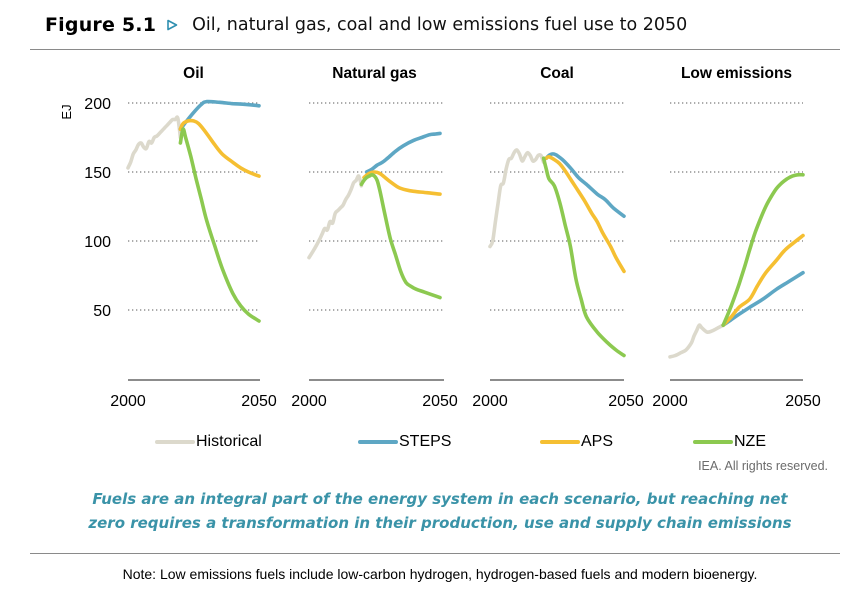 This screenshot has height=600, width=850. What do you see at coordinates (736, 73) in the screenshot?
I see `panel-title-low-emissions: Low emissions` at bounding box center [736, 73].